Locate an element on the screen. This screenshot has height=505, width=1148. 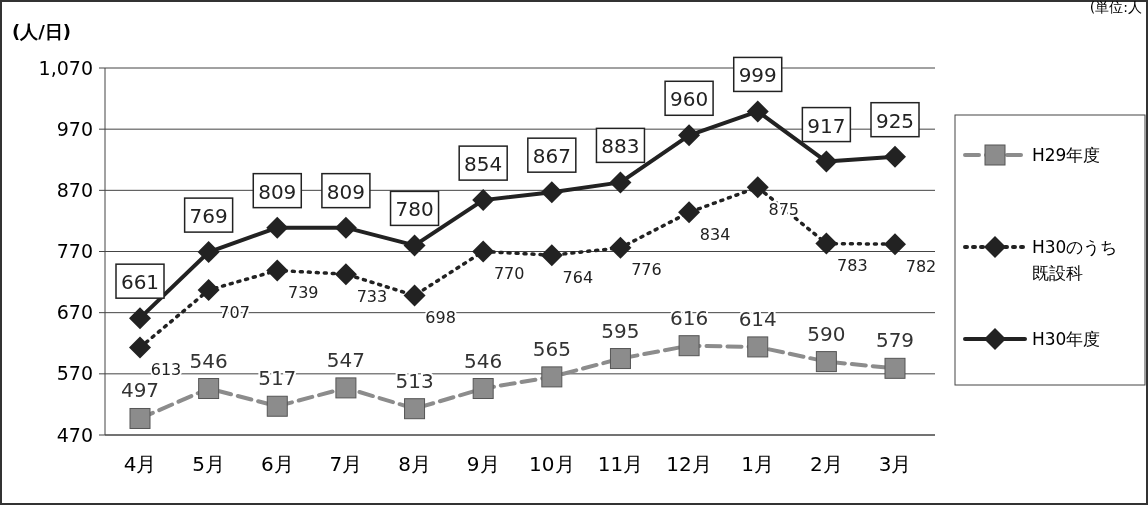
y-tick-label: 670 is located at coordinates (74, 312).